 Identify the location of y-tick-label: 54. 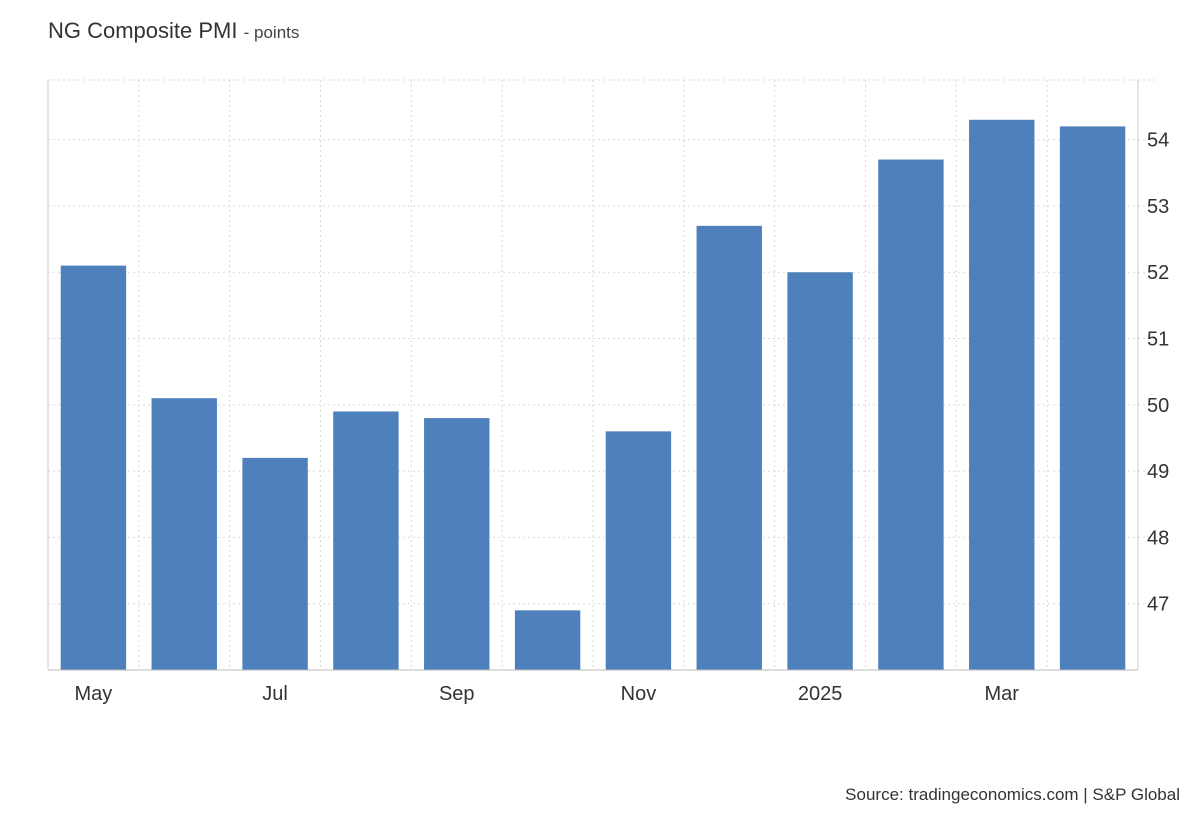
(1158, 141).